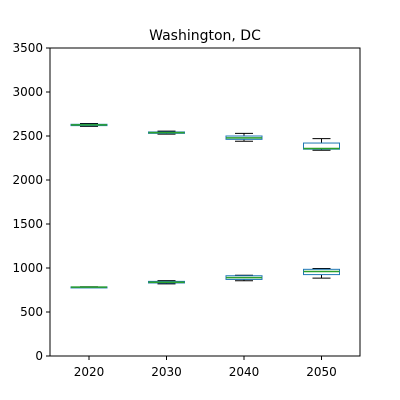 The width and height of the screenshot is (400, 400). What do you see at coordinates (89, 372) in the screenshot?
I see `x-tick-label: 2020` at bounding box center [89, 372].